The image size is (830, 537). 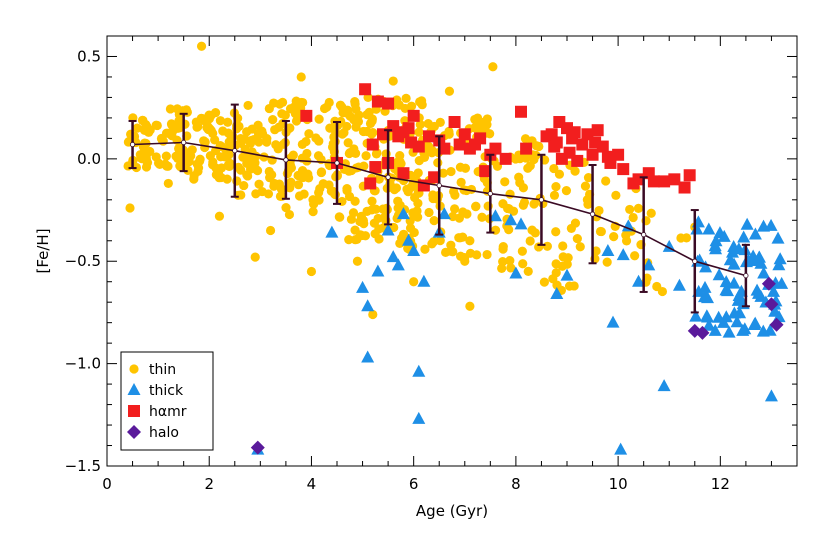 What do you see at coordinates (43, 250) in the screenshot?
I see `y-axis-label: [Fe/H]` at bounding box center [43, 250].